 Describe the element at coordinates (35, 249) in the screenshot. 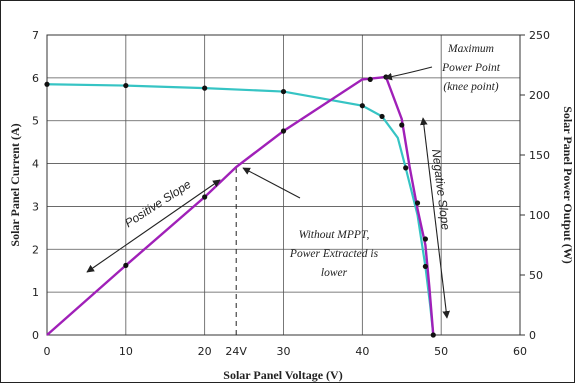

I see `y-left-tick-label: 2` at that location.